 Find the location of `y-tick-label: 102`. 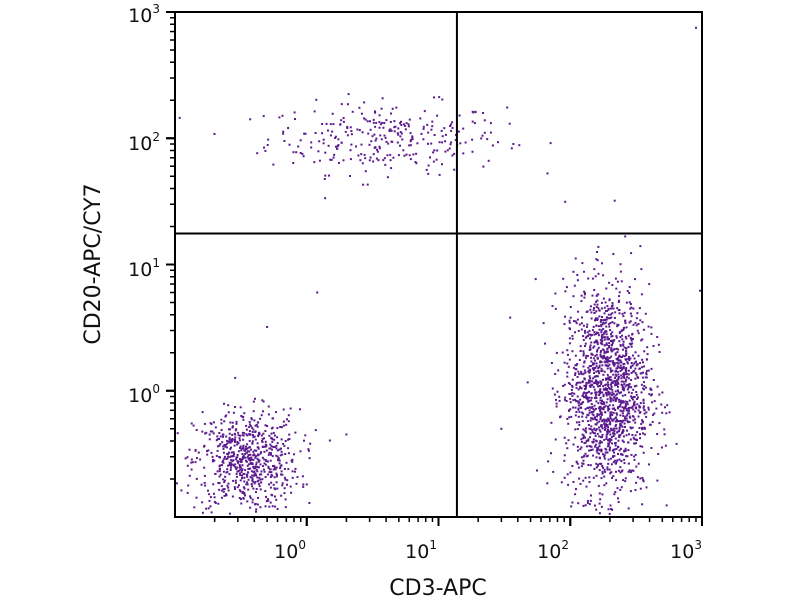

y-tick-label: 102 is located at coordinates (144, 142).